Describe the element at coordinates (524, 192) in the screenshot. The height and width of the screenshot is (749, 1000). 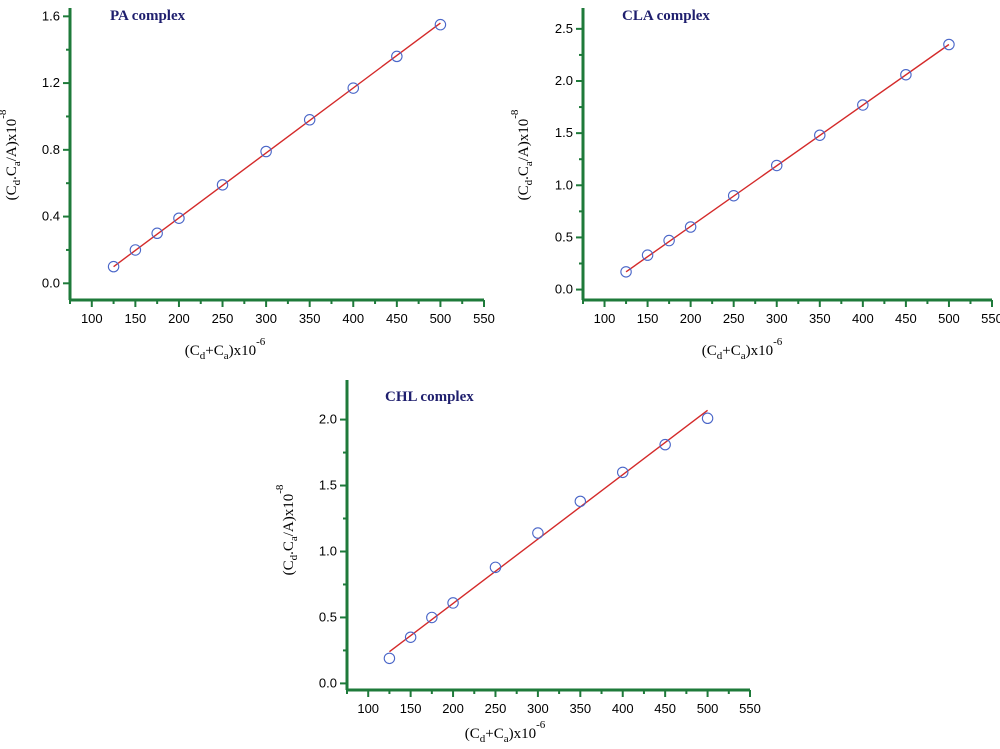
I see `y-axis-title-label_main: (C` at that location.